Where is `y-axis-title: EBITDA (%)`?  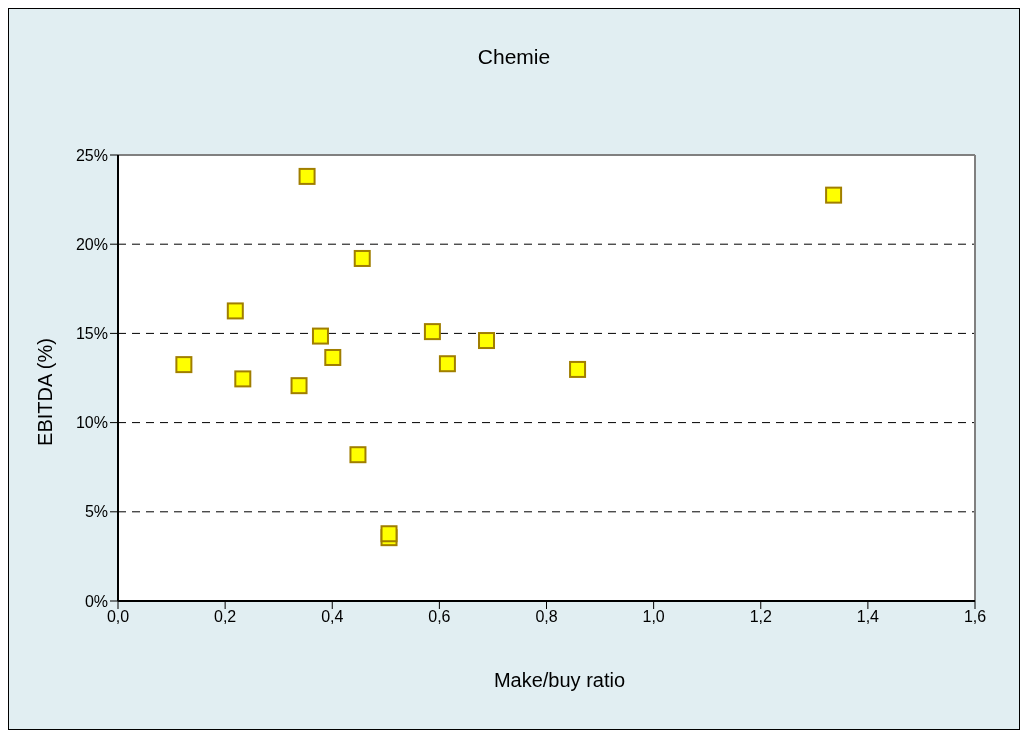 y-axis-title: EBITDA (%) is located at coordinates (45, 392).